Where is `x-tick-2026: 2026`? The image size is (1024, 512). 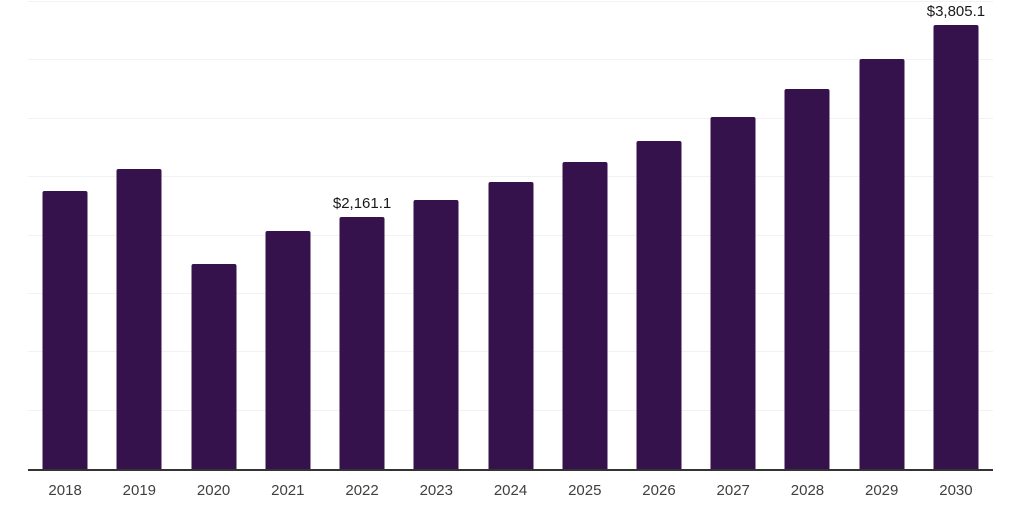
x-tick-2026: 2026 is located at coordinates (659, 490).